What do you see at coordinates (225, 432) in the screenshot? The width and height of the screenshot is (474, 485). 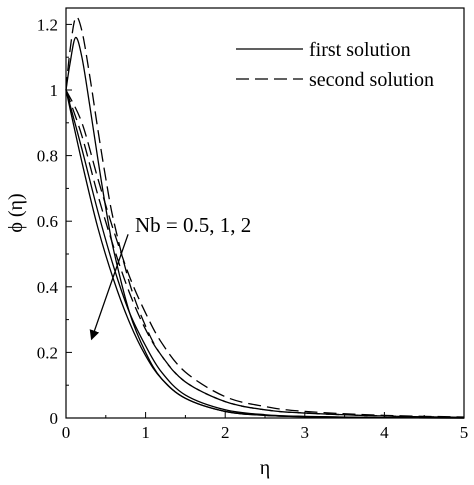 I see `x-tick-label: 2` at bounding box center [225, 432].